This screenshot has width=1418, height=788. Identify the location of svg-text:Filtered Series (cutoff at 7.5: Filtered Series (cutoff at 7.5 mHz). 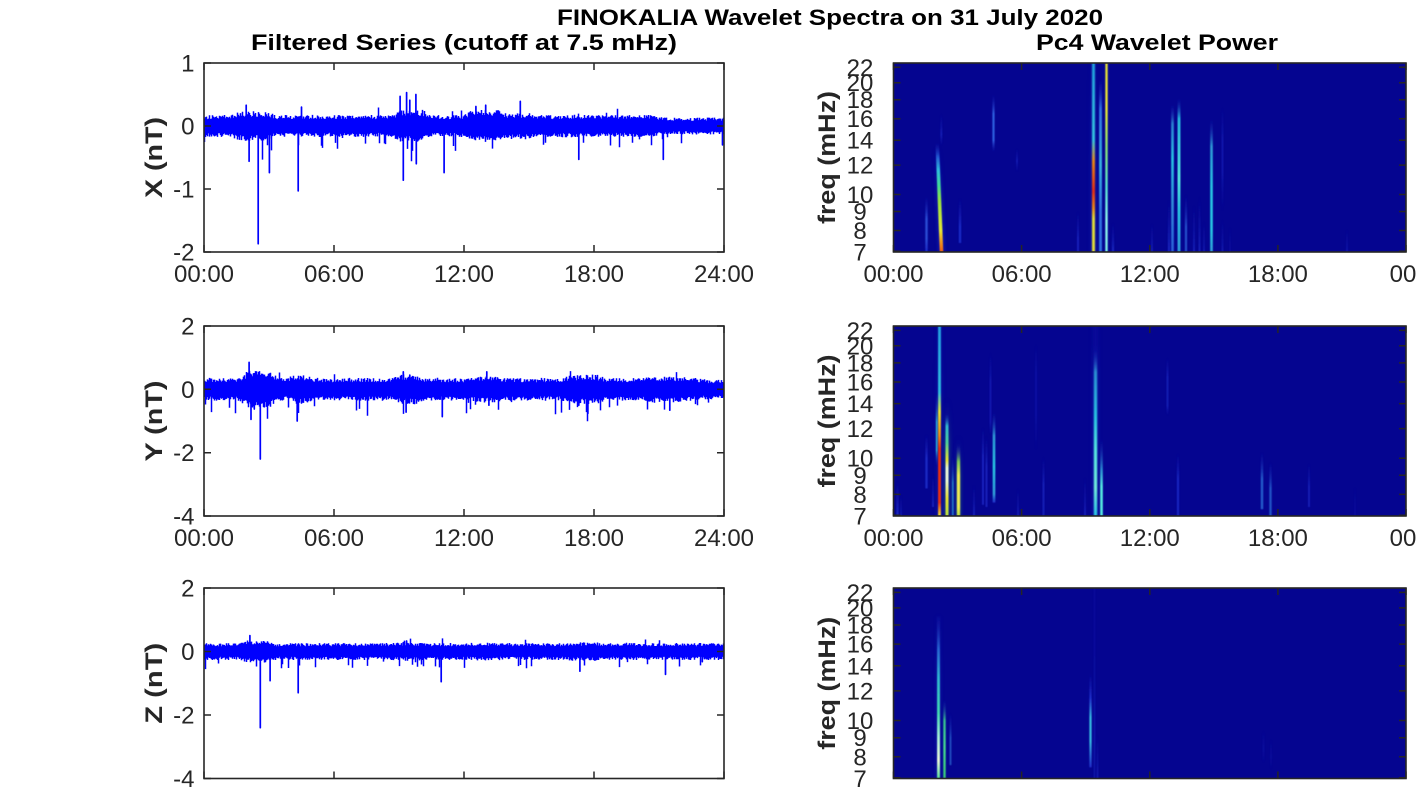
(464, 42).